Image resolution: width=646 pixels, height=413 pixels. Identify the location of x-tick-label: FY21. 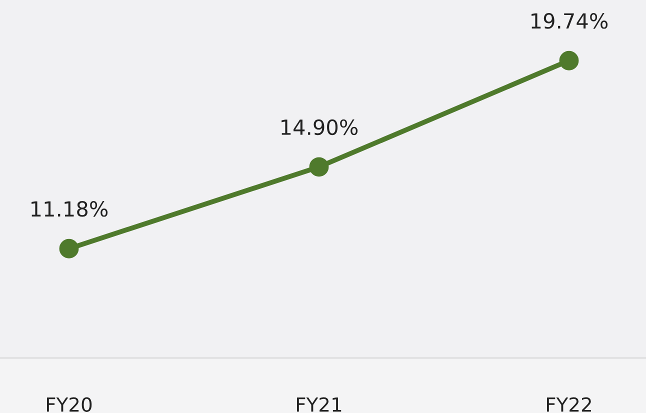
(319, 404).